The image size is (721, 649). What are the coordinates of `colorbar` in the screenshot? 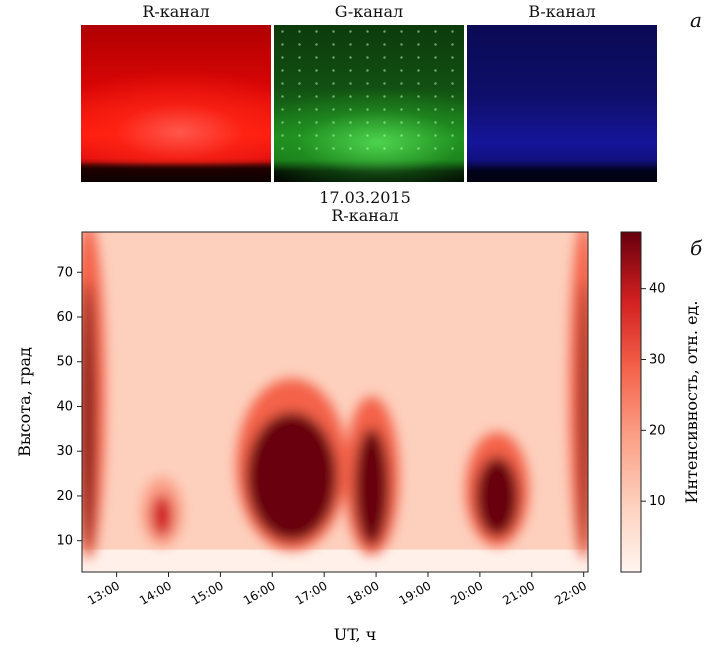 It's located at (631, 402).